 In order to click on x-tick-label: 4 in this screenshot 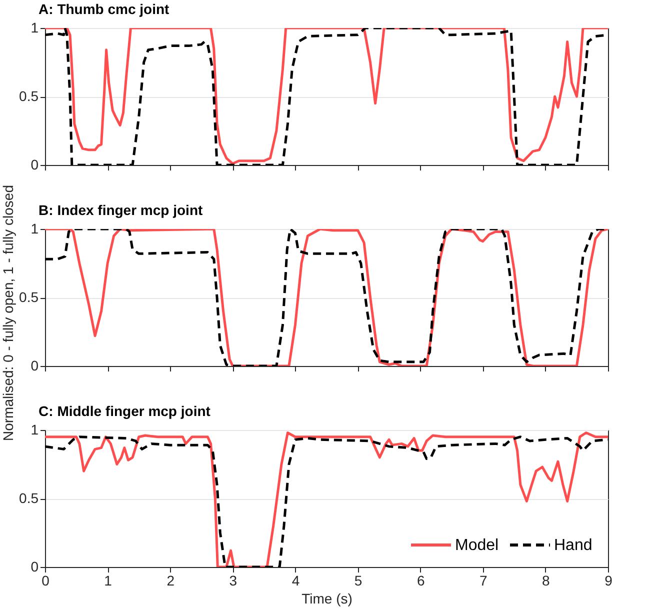, I will do `click(296, 580)`.